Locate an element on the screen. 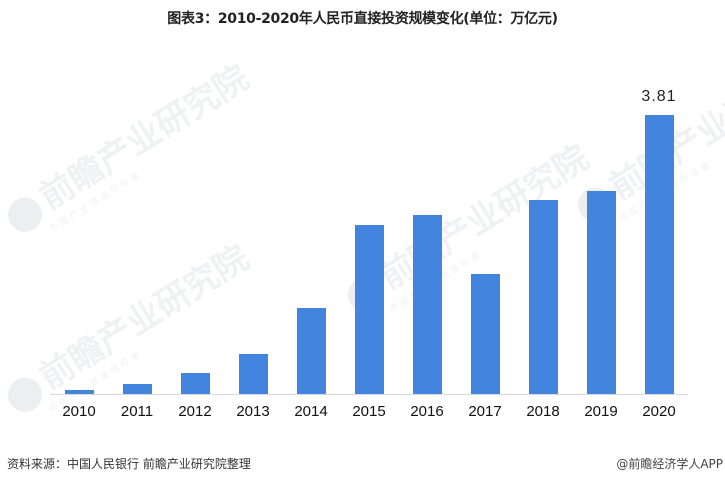 Image resolution: width=725 pixels, height=483 pixels. x-tick-label: 2014 is located at coordinates (311, 411).